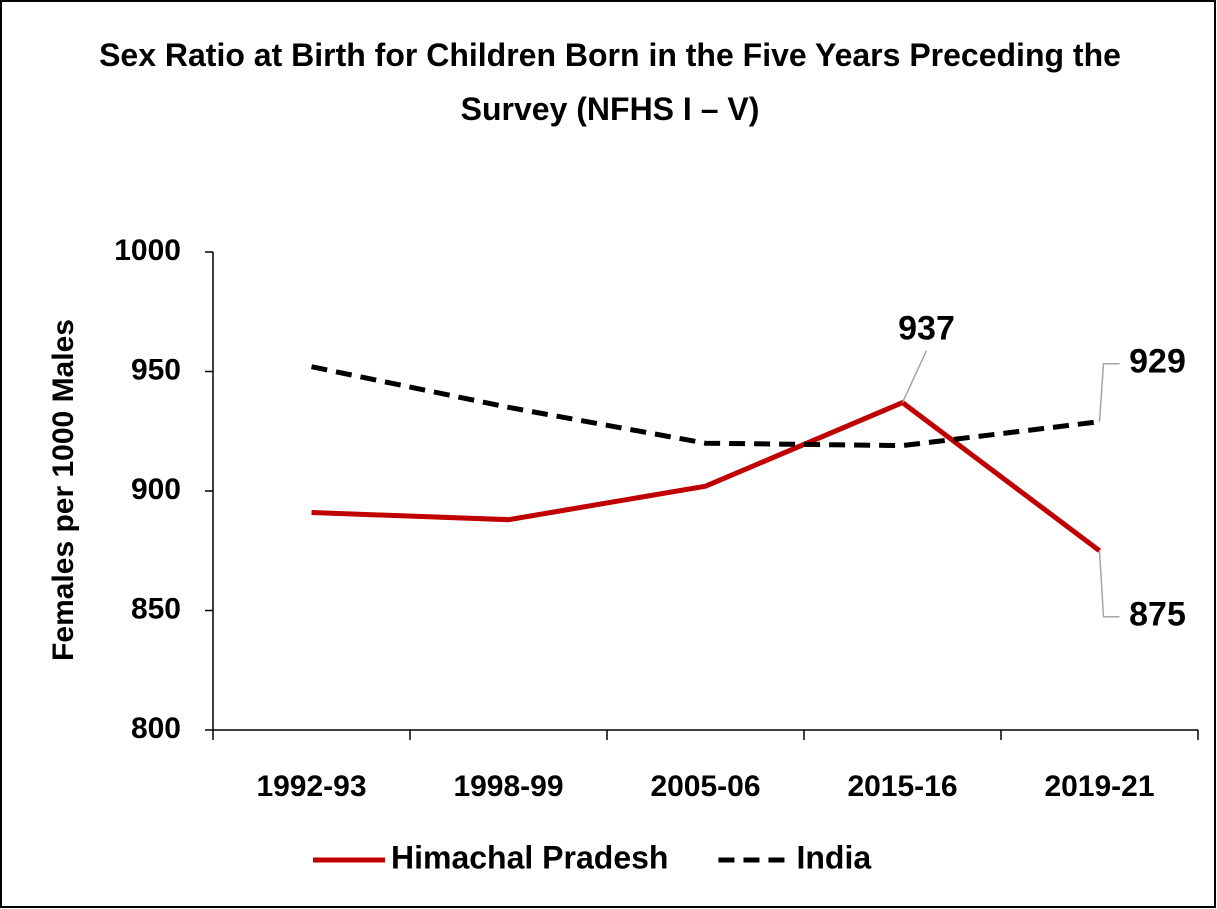 This screenshot has height=909, width=1217. I want to click on data-label: 875, so click(1157, 615).